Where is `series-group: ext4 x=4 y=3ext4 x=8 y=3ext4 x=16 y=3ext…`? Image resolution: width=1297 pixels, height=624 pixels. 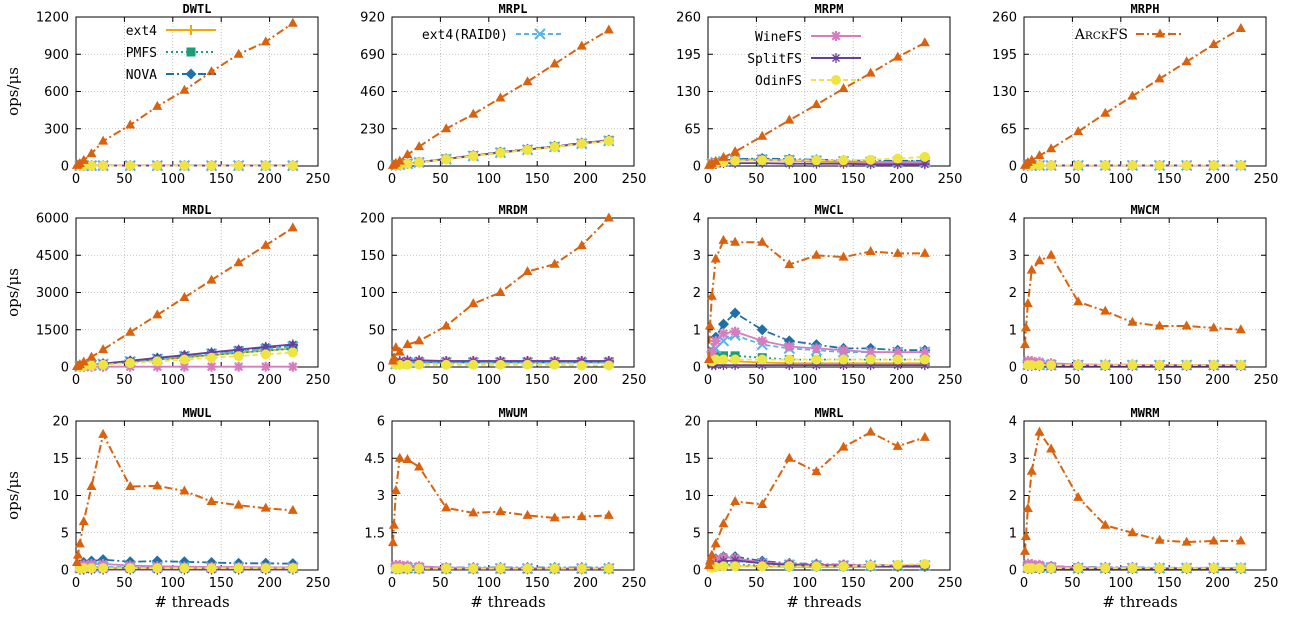 series-group: ext4 x=4 y=3ext4 x=8 y=3ext4 x=16 y=3ext… is located at coordinates (185, 94).